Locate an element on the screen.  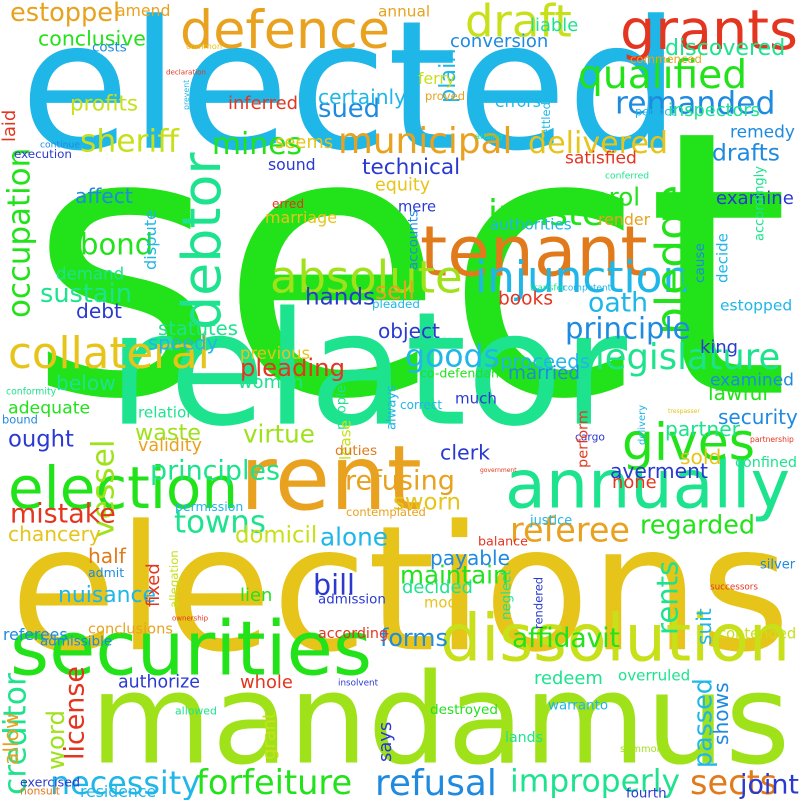
word-perform: perform is located at coordinates (583, 439).